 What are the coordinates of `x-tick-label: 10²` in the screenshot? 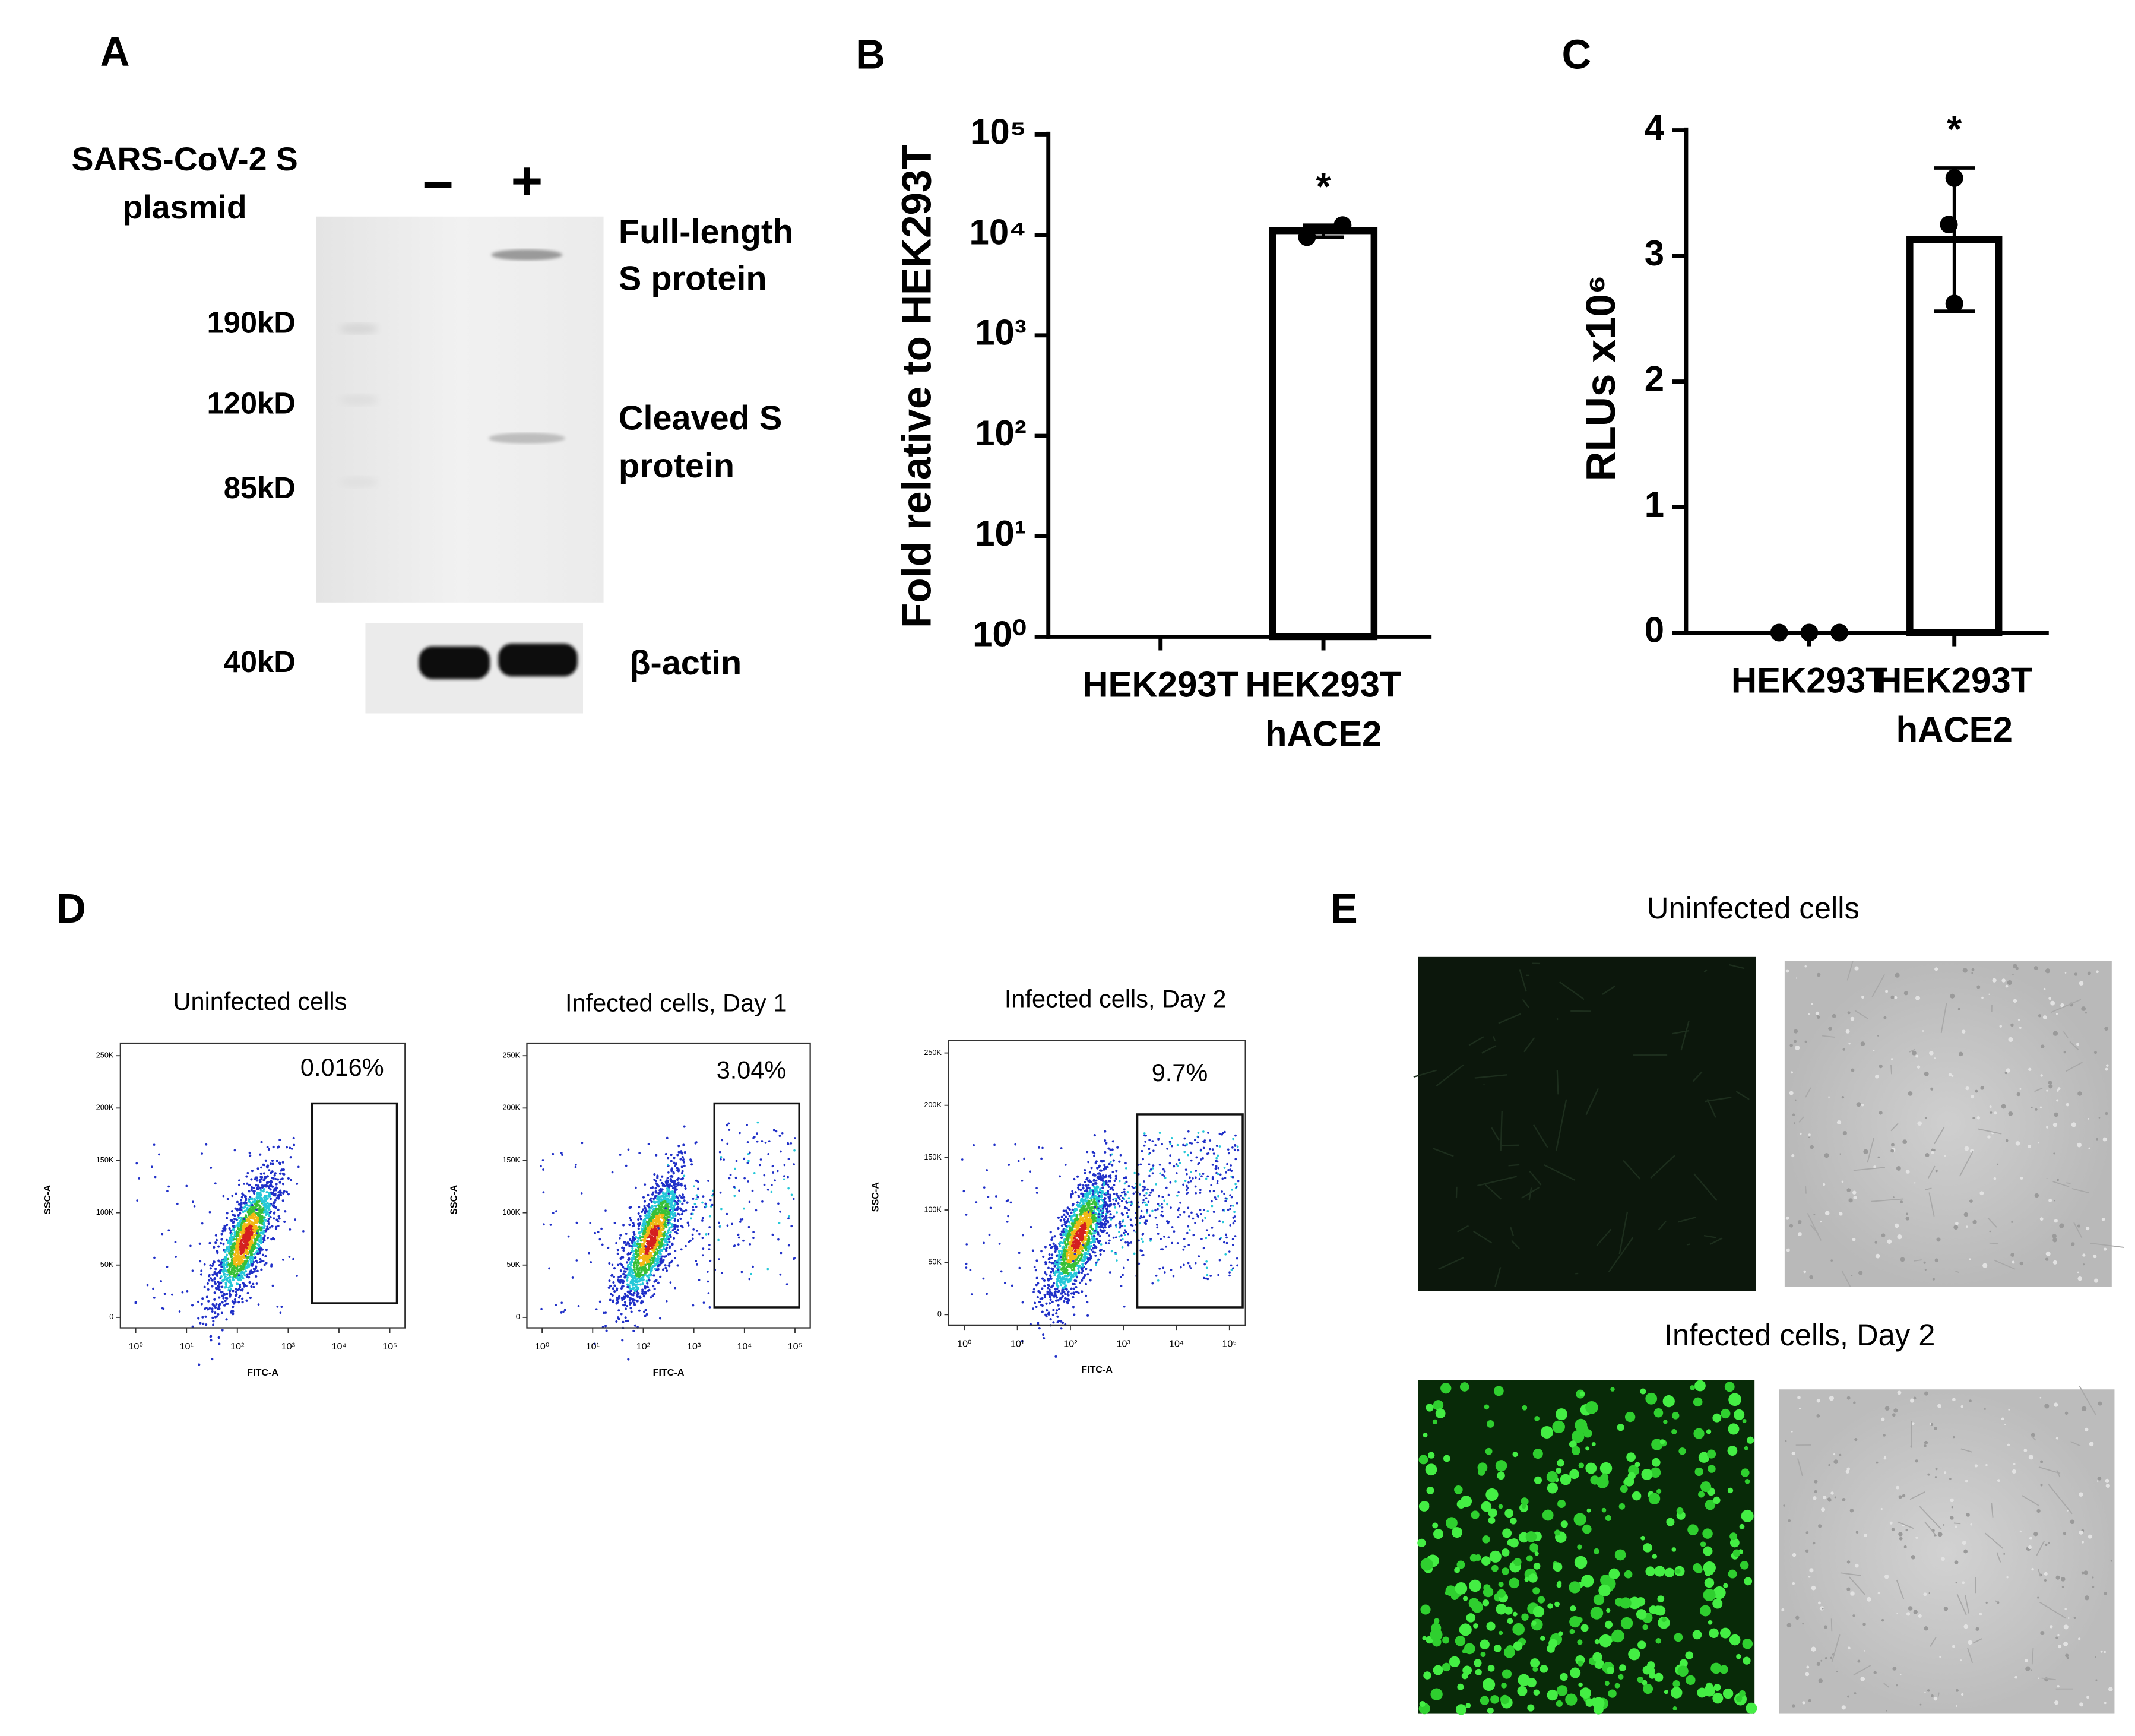 It's located at (643, 1347).